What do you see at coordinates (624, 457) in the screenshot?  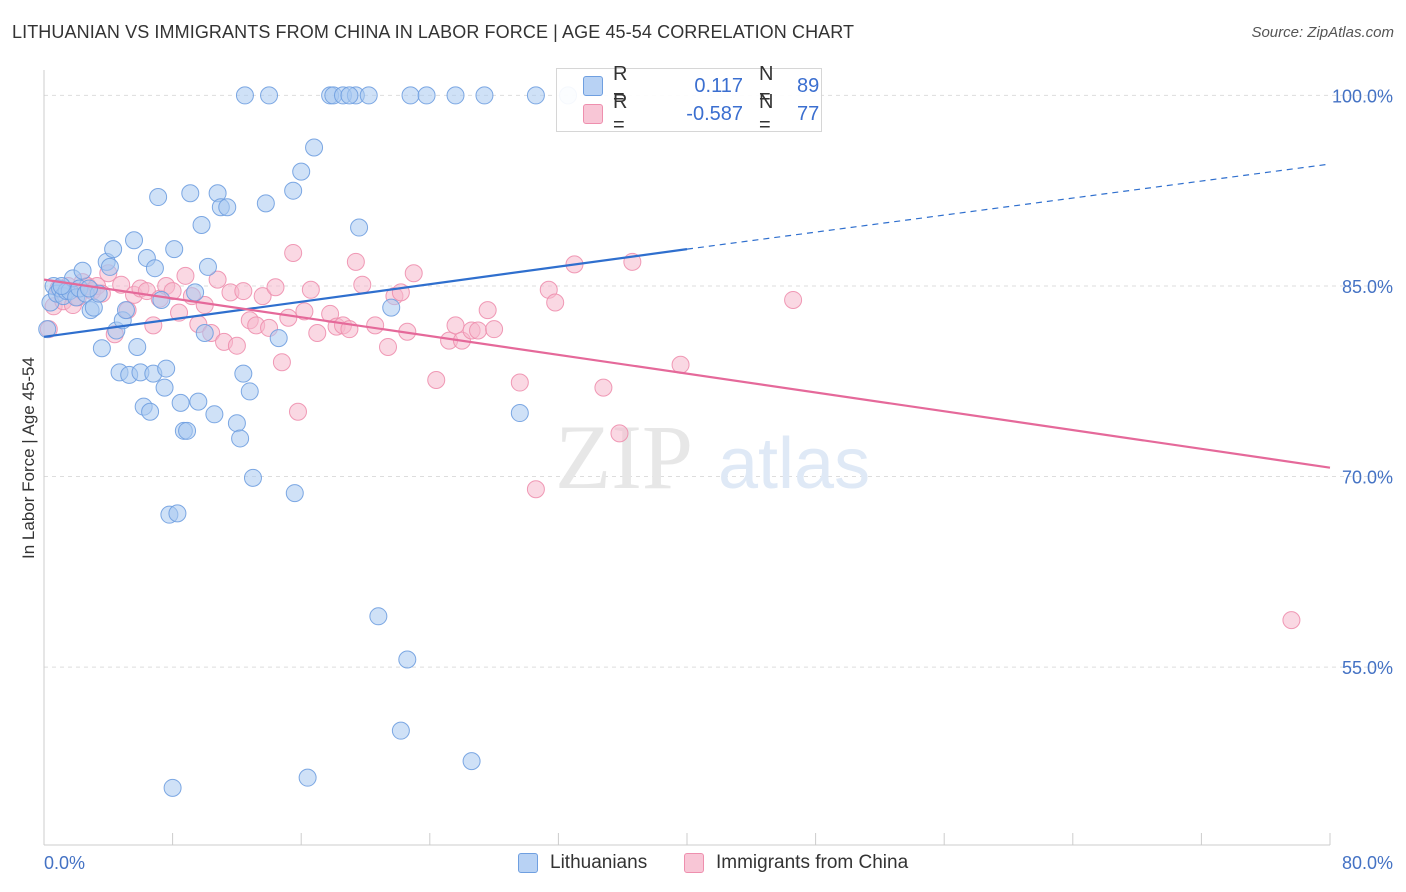 I see `watermark-zip: ZIP` at bounding box center [624, 457].